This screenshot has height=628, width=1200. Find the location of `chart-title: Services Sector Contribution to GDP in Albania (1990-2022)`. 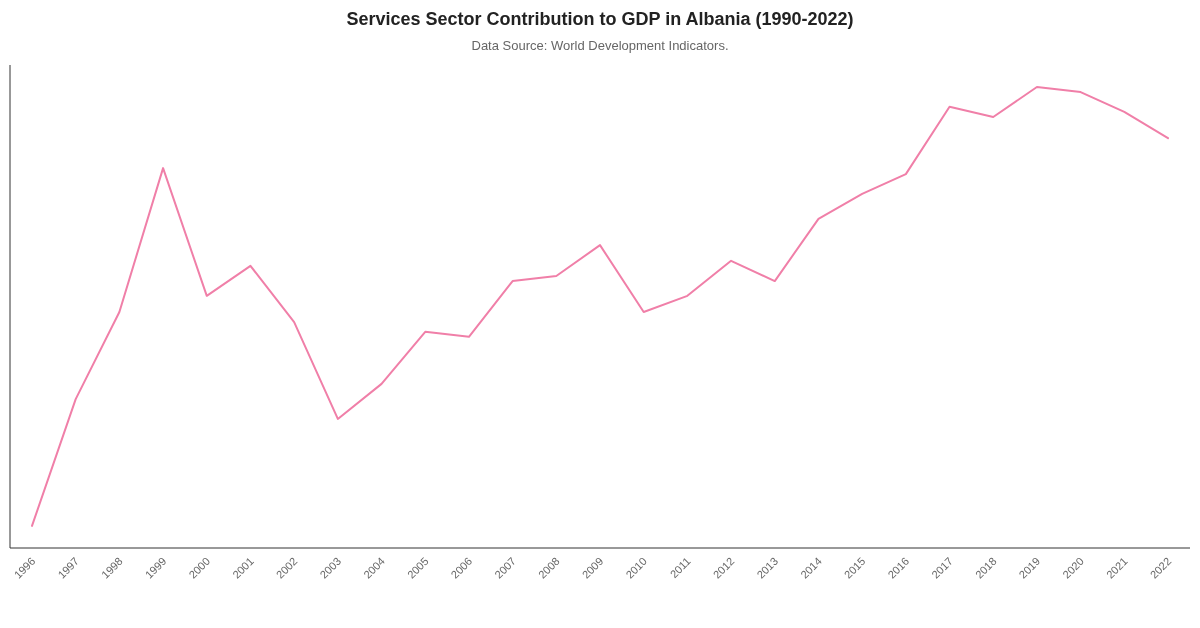

chart-title: Services Sector Contribution to GDP in Albania (1990-2022) is located at coordinates (600, 19).